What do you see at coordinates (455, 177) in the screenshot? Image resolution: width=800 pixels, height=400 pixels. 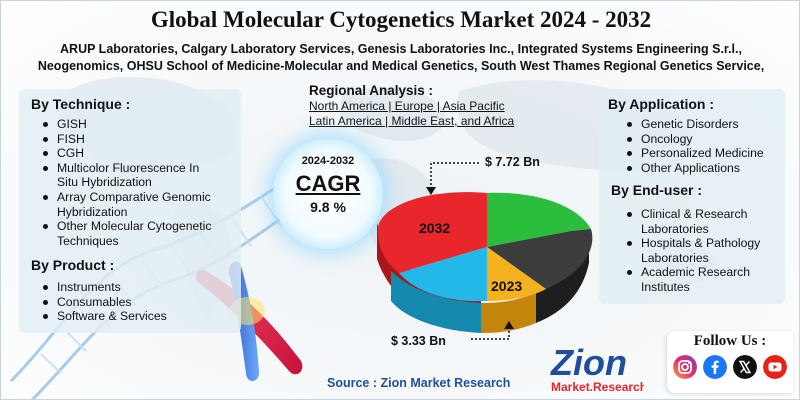 I see `leader-line-2032` at bounding box center [455, 177].